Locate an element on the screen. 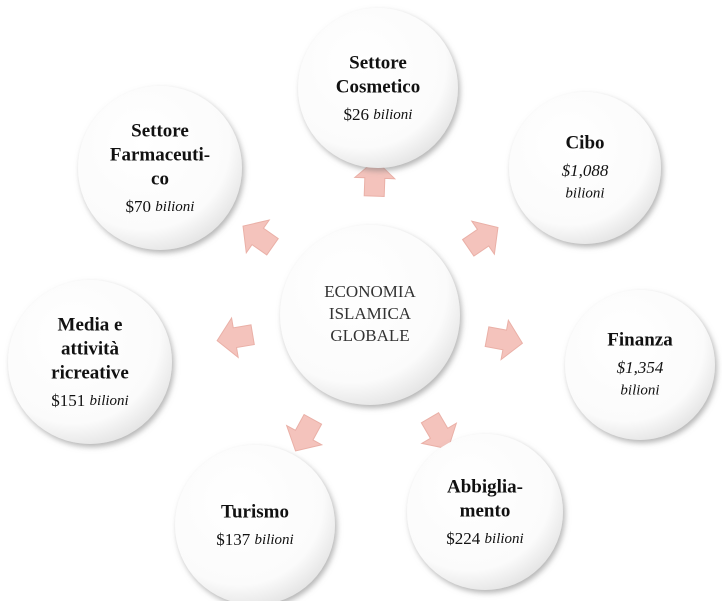  node-label: mento is located at coordinates (485, 510).